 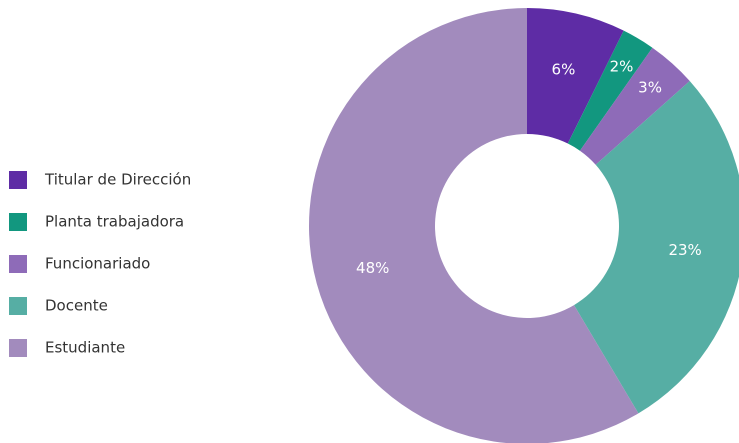 I want to click on legend-text: Estudiante, so click(x=85, y=348).